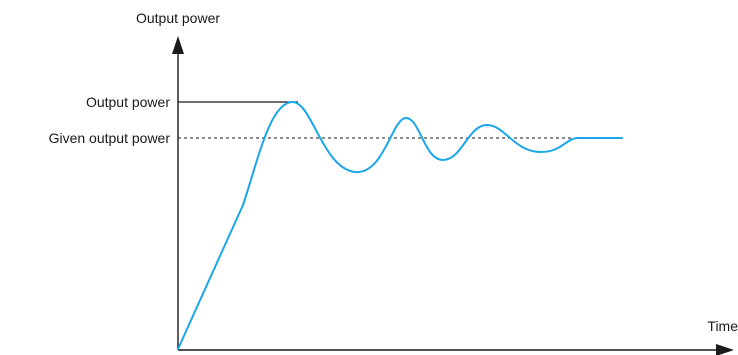  I want to click on peak-level-label: Output power, so click(128, 102).